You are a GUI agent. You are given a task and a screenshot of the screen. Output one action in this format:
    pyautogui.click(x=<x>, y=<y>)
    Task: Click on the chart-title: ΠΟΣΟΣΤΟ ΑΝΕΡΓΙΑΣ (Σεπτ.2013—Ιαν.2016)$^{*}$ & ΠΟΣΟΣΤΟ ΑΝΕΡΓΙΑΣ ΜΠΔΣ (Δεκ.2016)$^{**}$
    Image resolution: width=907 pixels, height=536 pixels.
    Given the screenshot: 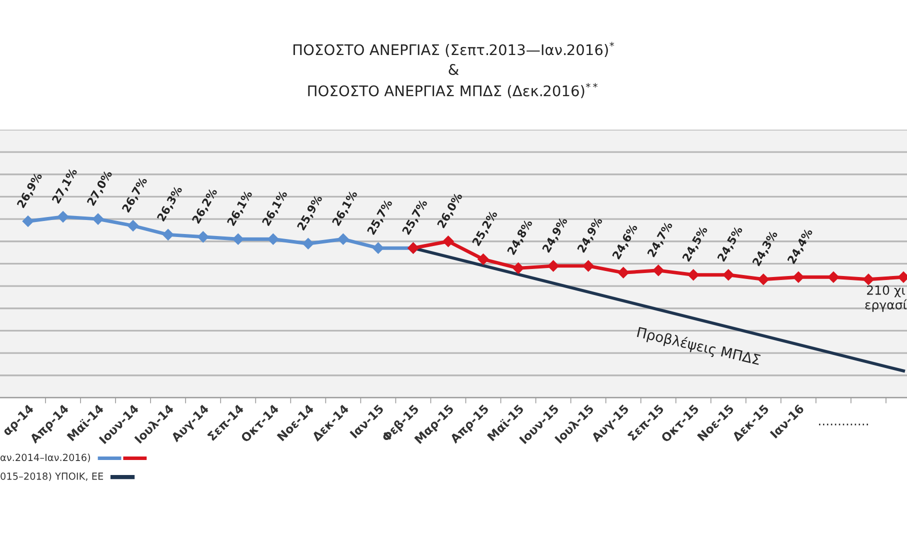 What is the action you would take?
    pyautogui.click(x=453, y=70)
    